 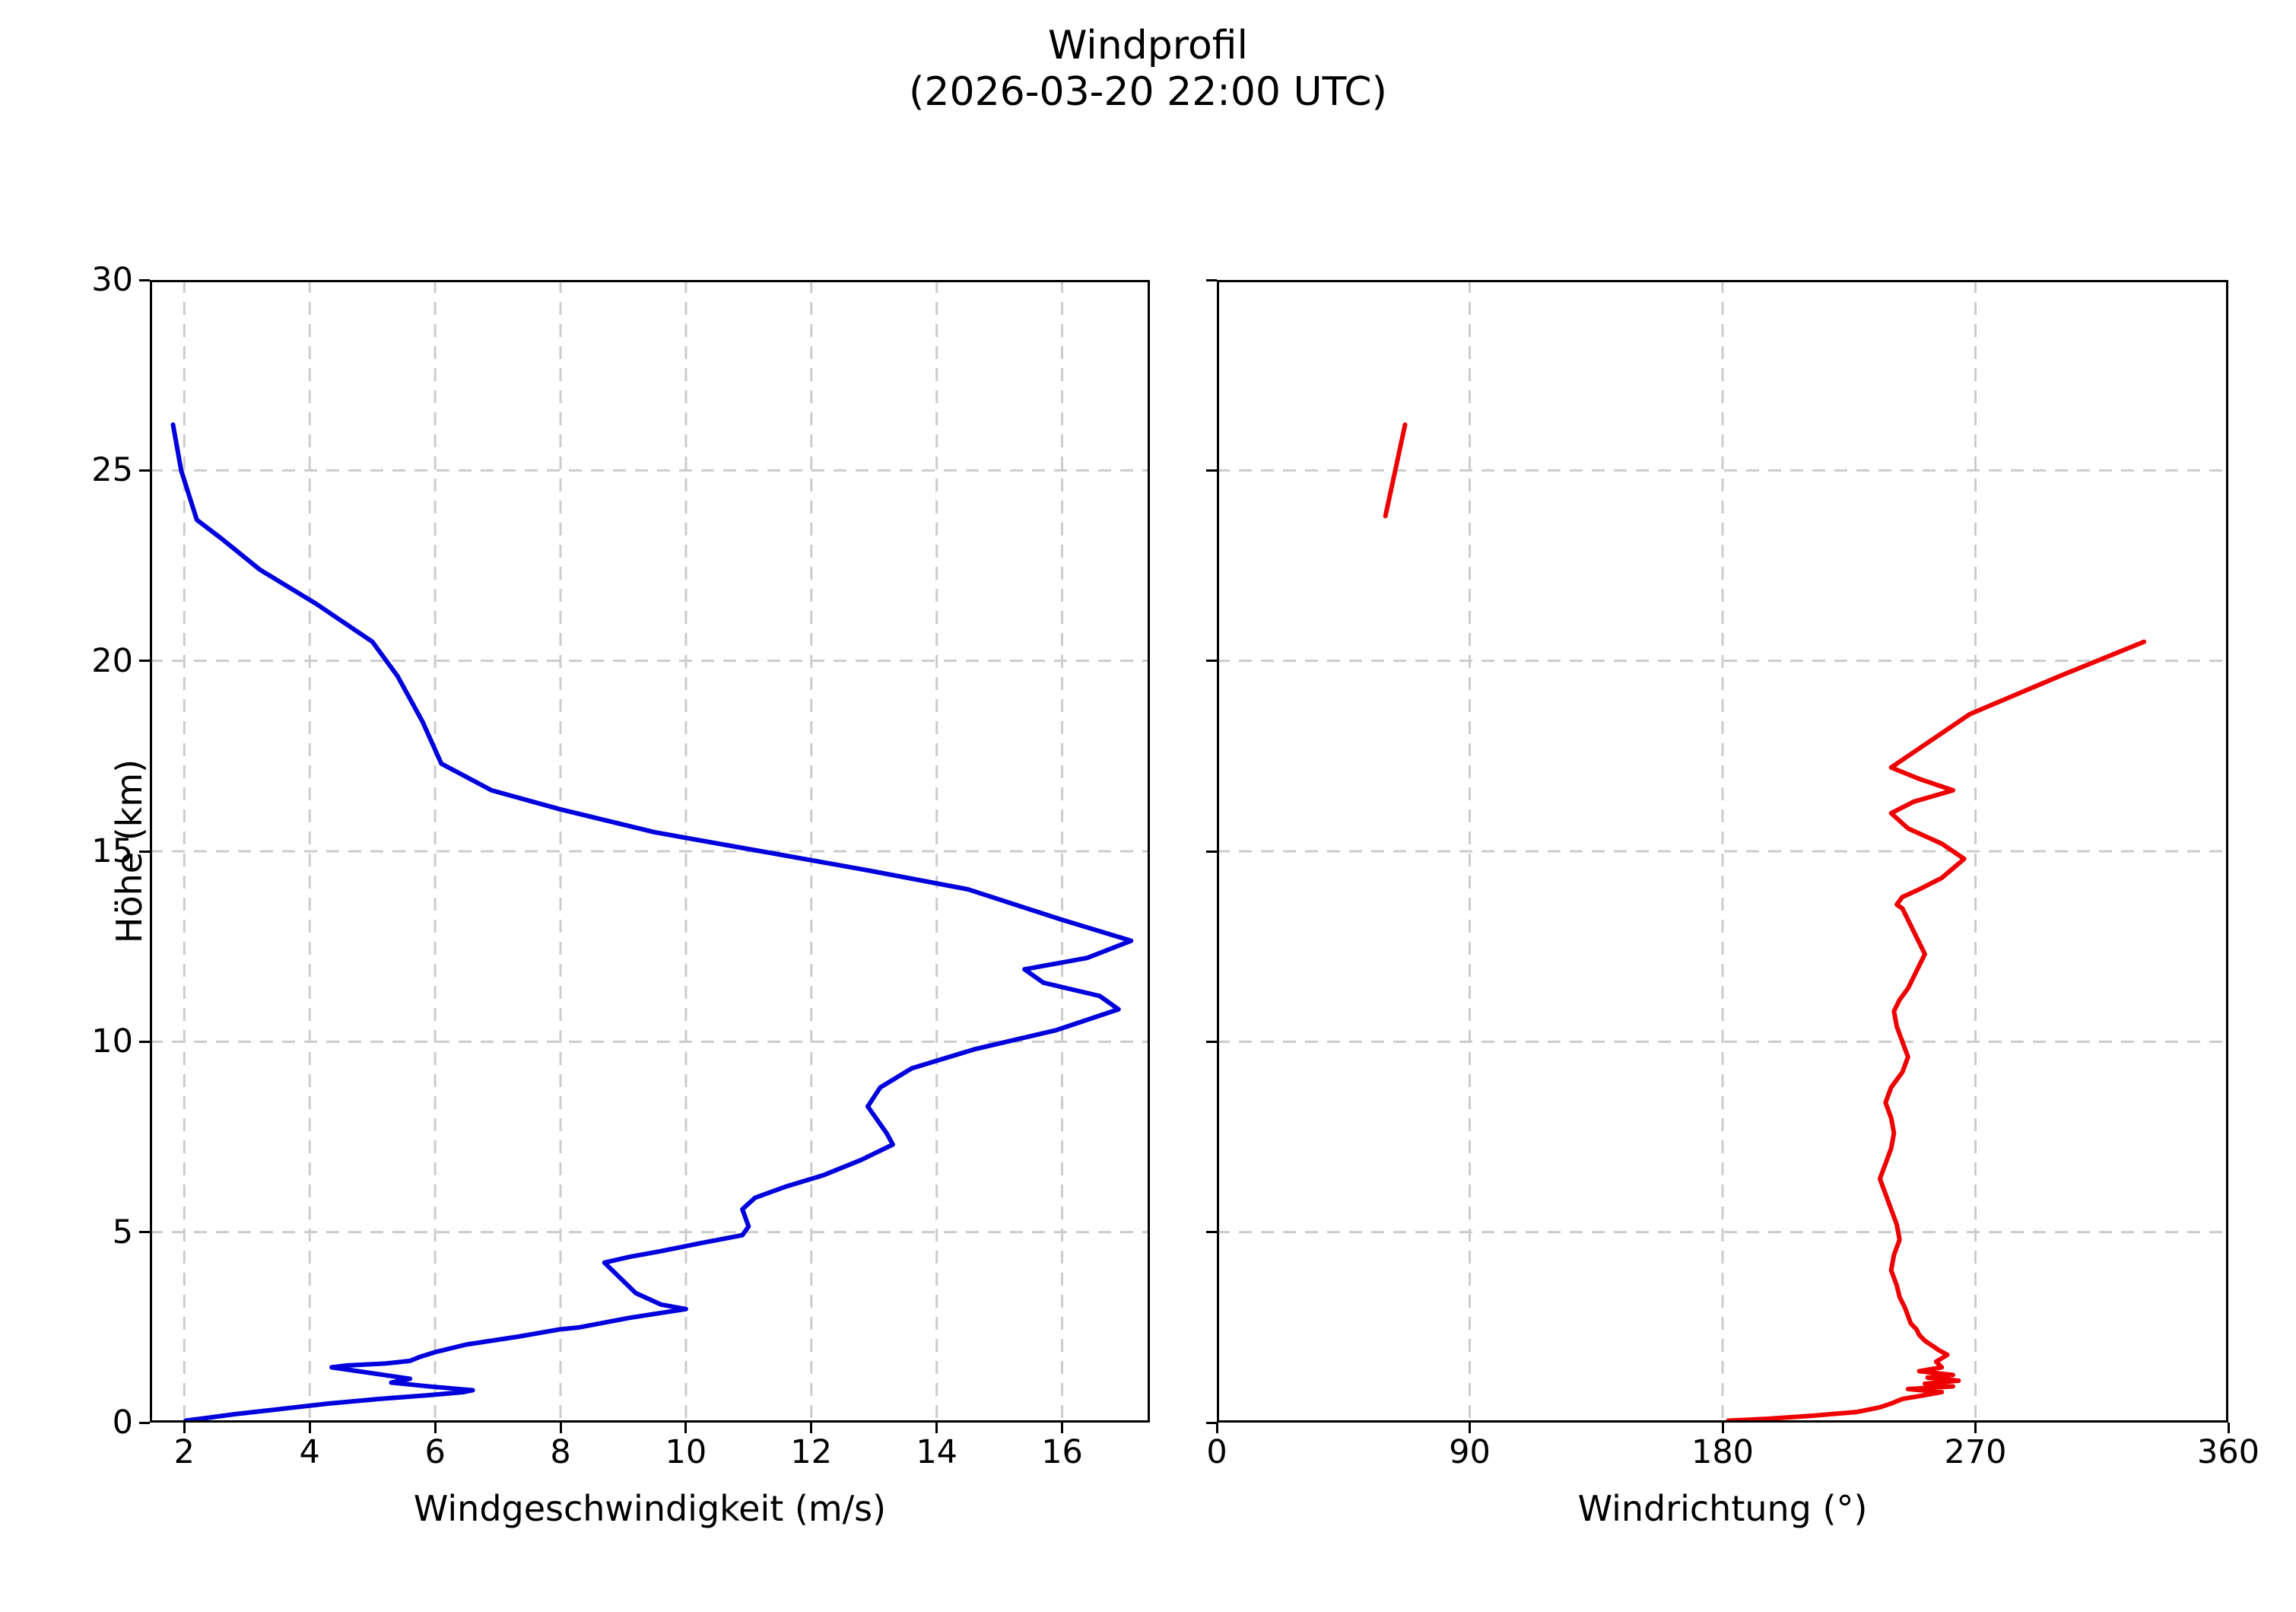 What do you see at coordinates (811, 1452) in the screenshot?
I see `x-tick-label: 12` at bounding box center [811, 1452].